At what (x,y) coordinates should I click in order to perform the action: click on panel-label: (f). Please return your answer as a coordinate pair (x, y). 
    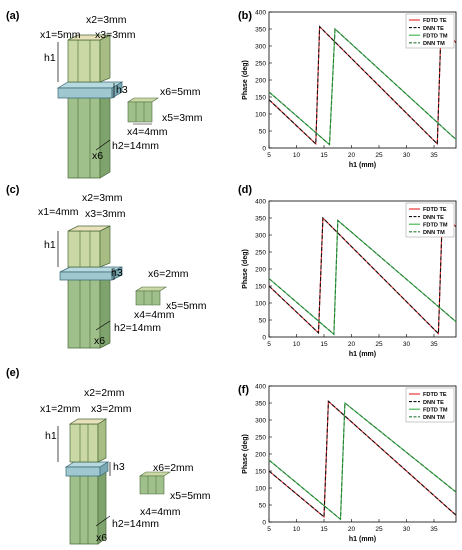
    Looking at the image, I should click on (243, 390).